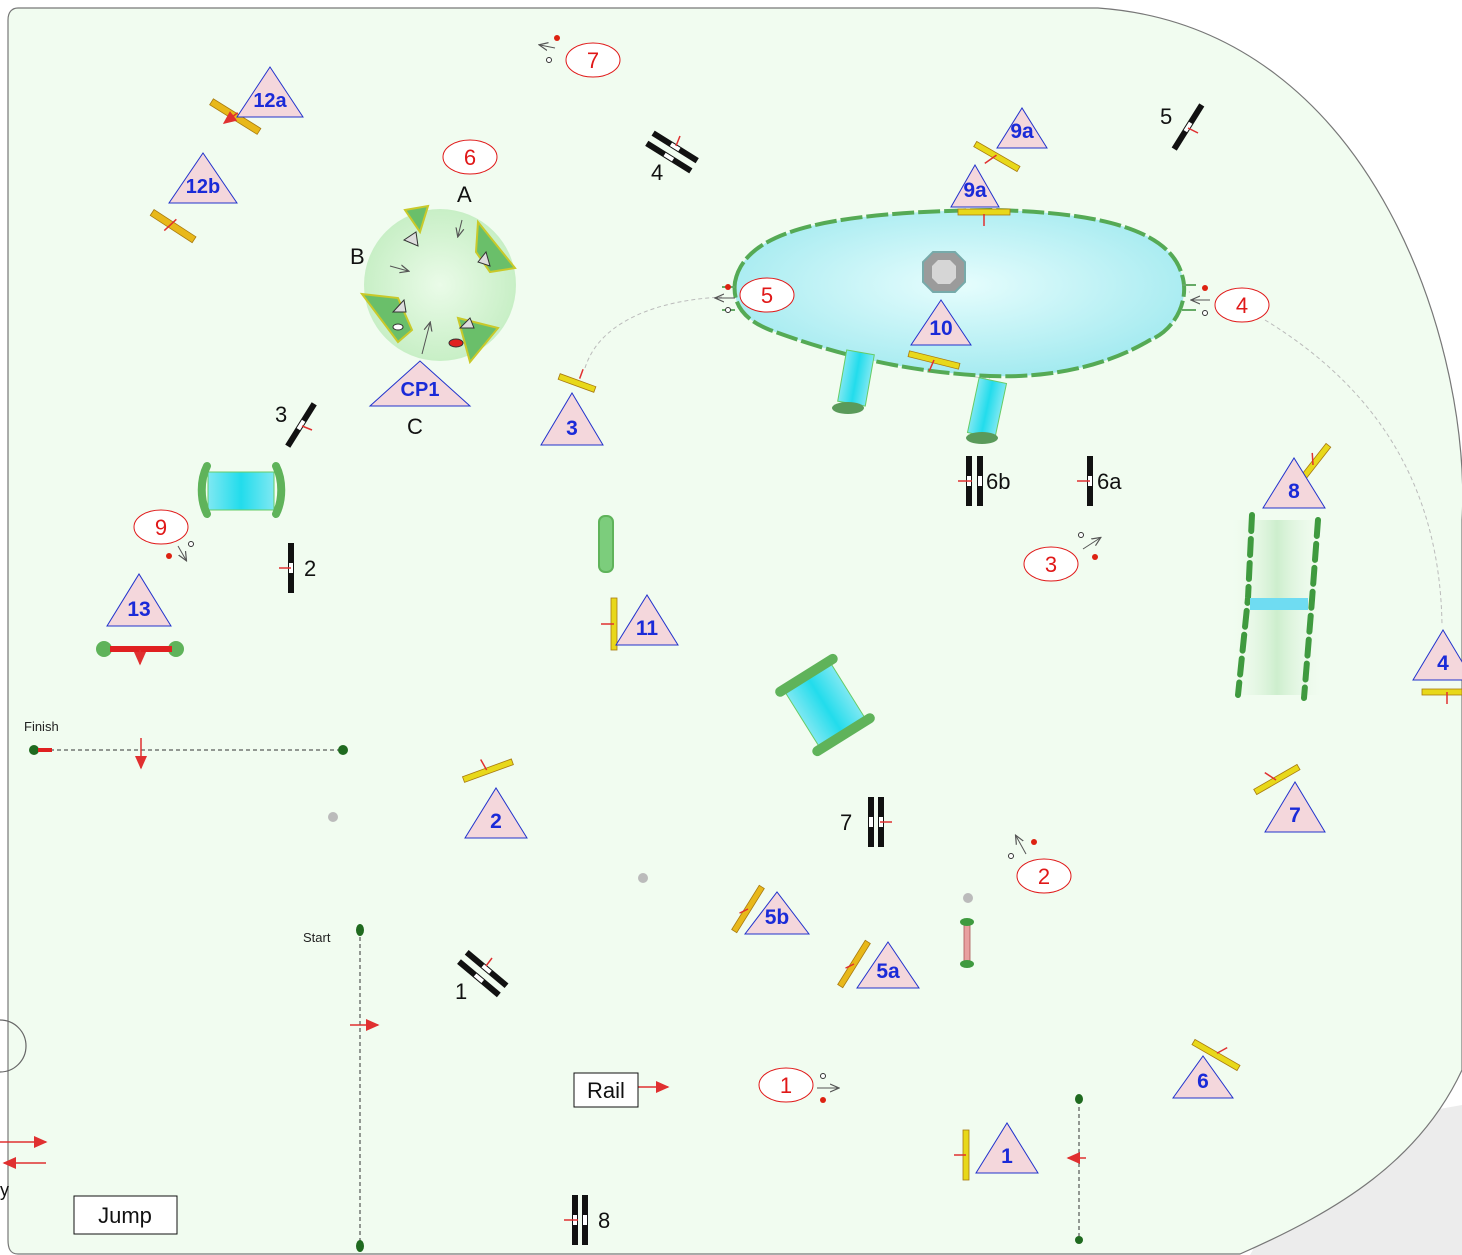  I want to click on jump-number-8: 8, so click(604, 1220).